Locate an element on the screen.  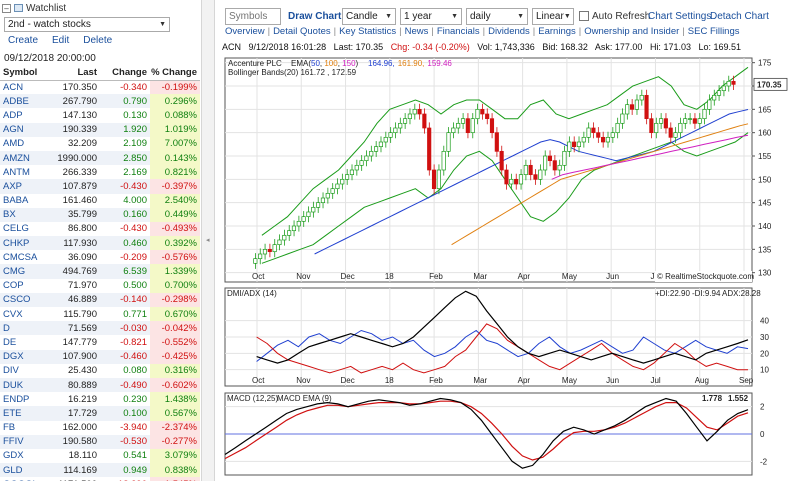
table-row: ADP 147.130 0.130 0.088% is located at coordinates (100, 115).